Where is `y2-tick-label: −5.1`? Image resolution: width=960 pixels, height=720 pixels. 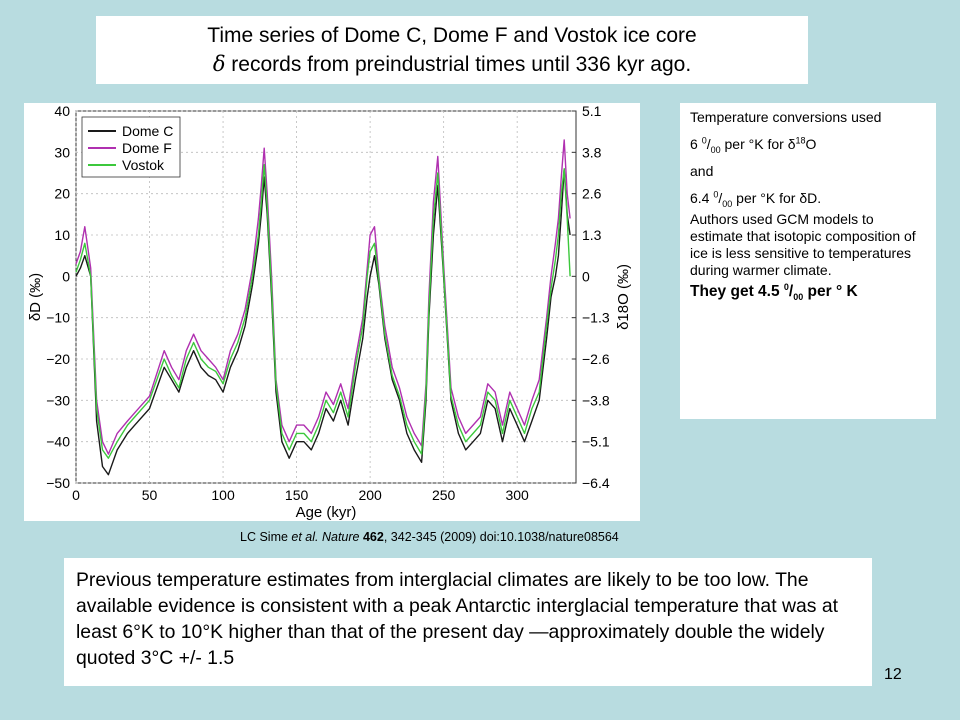
y2-tick-label: −5.1 is located at coordinates (596, 442).